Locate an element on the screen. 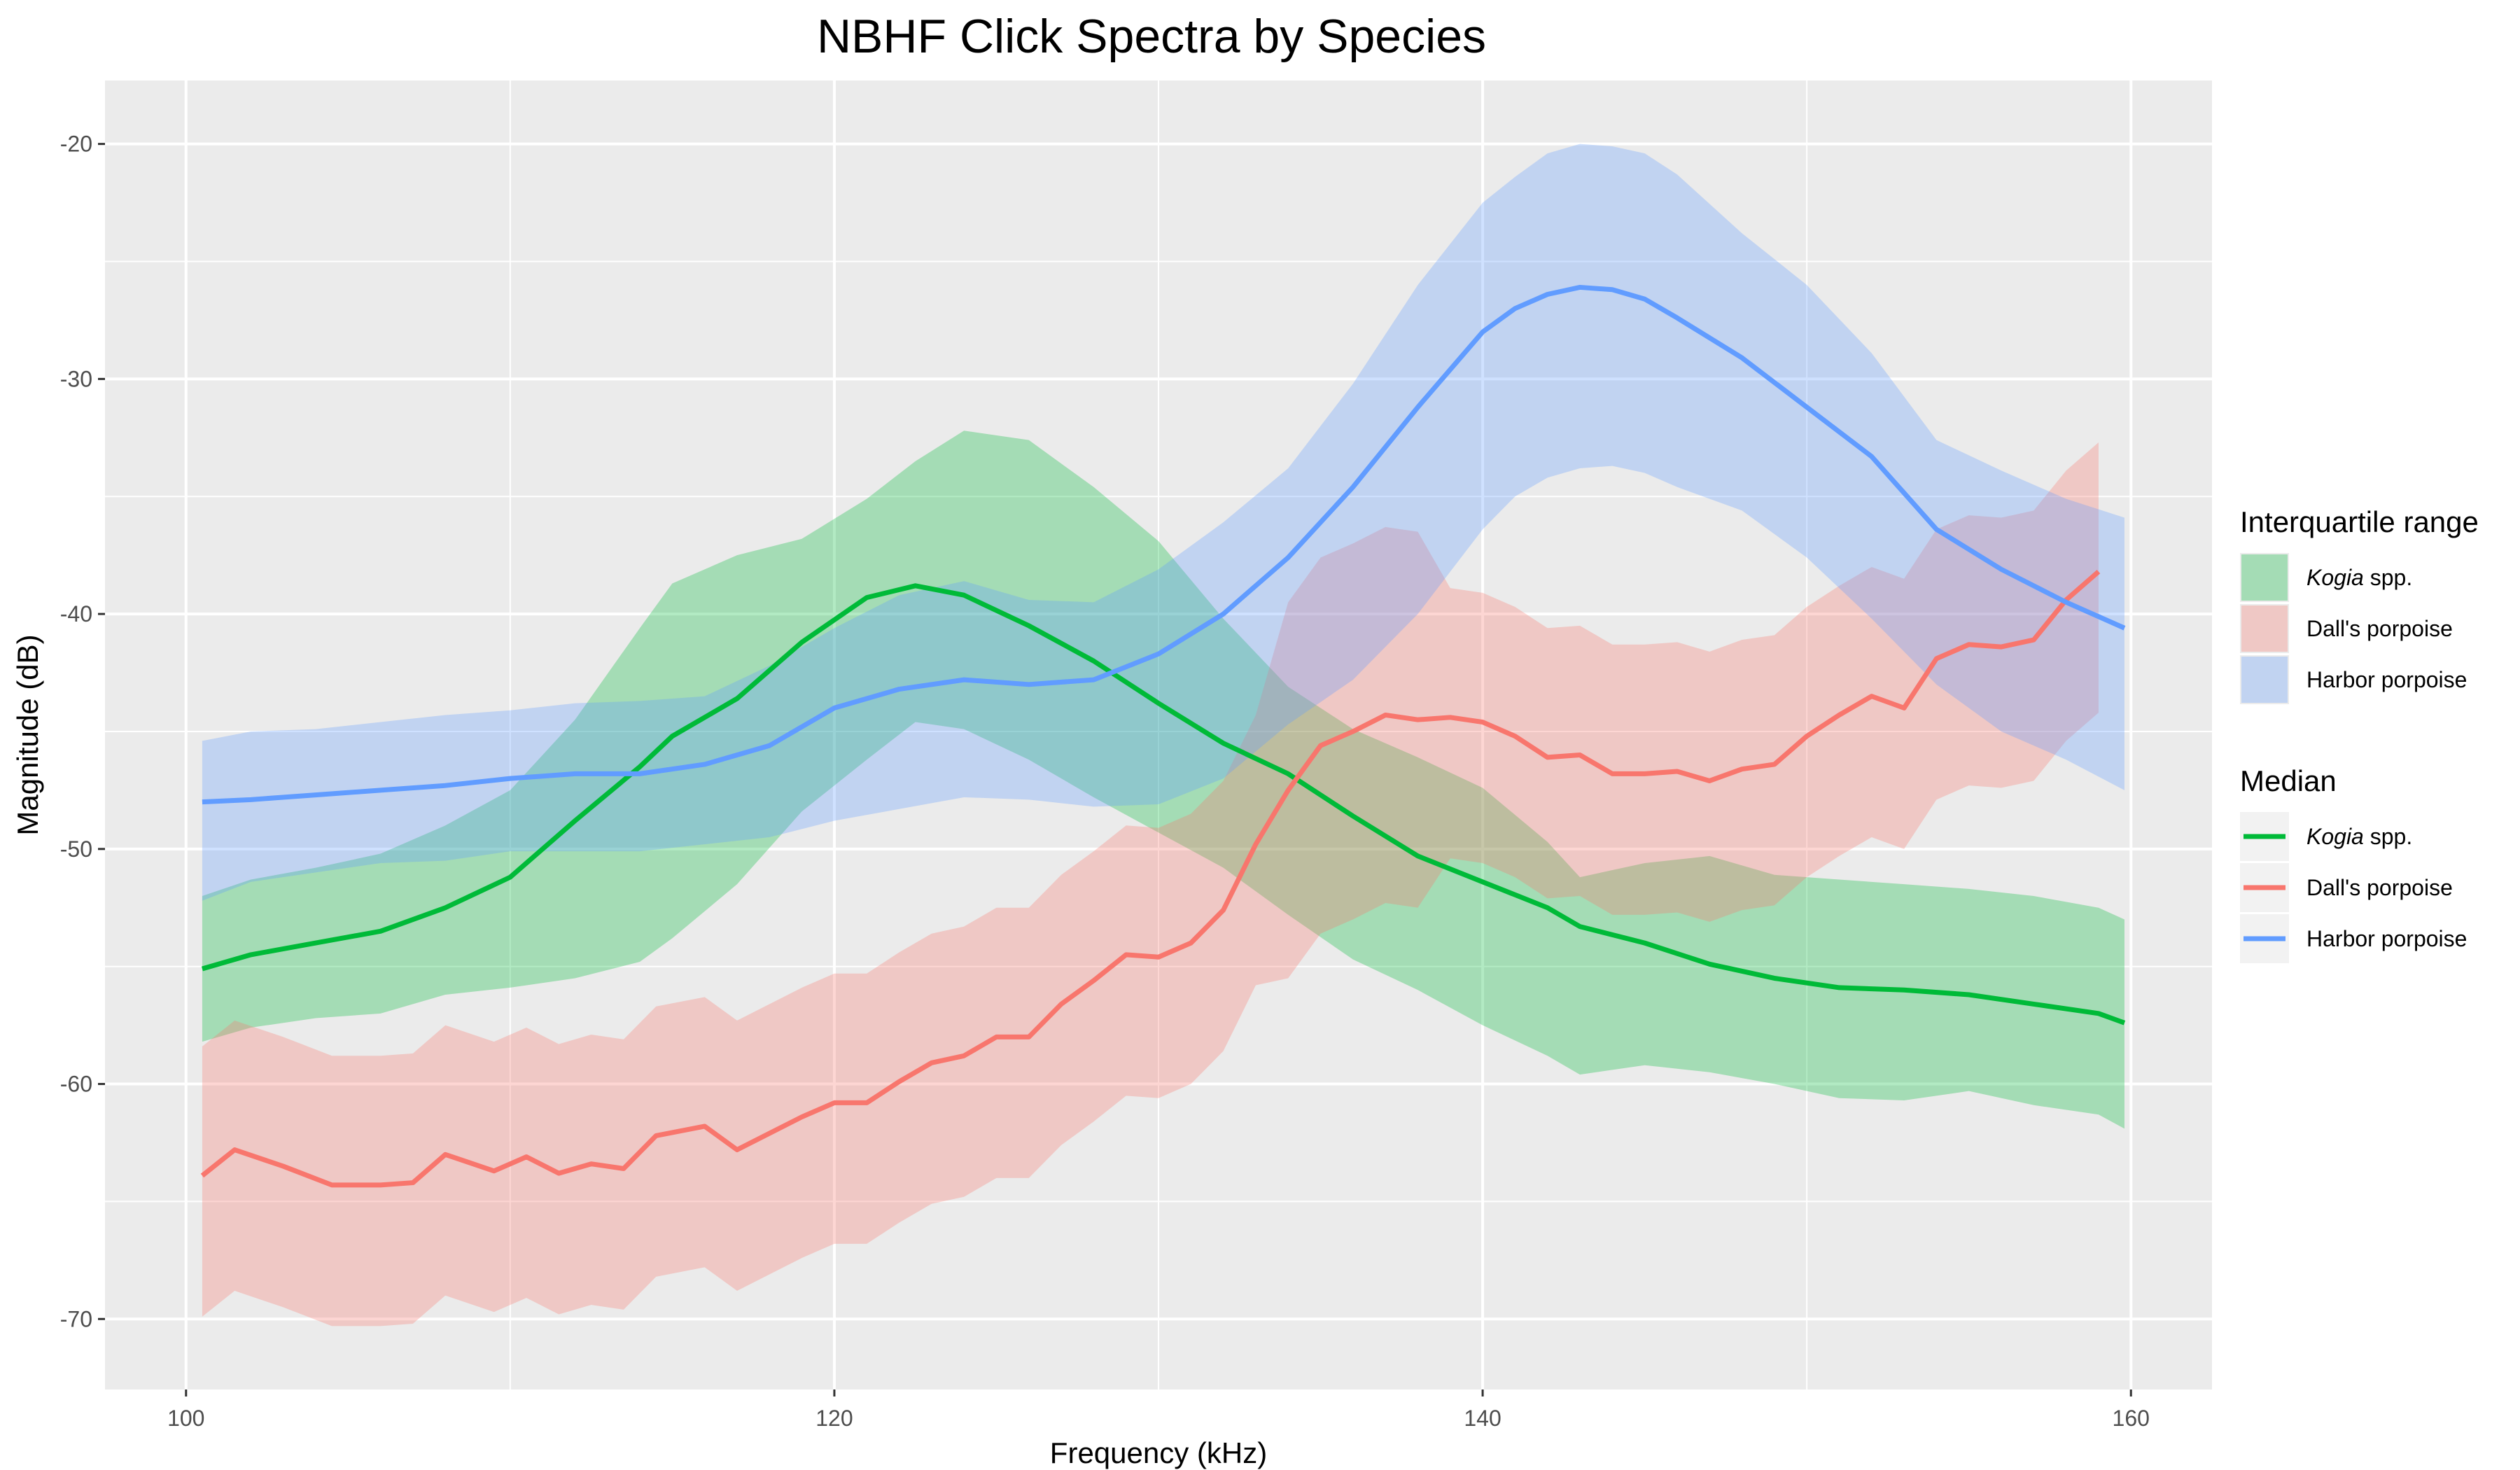 This screenshot has width=2520, height=1470. legend-ribbon-swatch-dalls is located at coordinates (2264, 629).